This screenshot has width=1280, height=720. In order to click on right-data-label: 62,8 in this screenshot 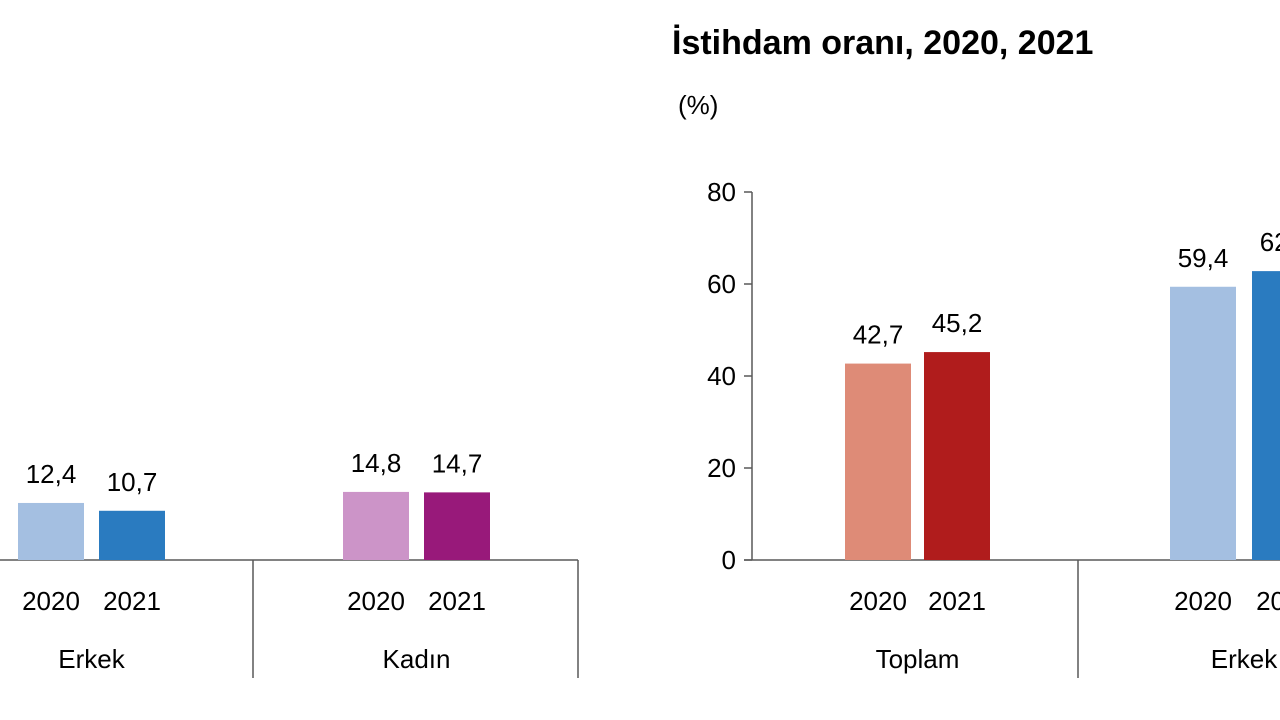, I will do `click(1270, 242)`.